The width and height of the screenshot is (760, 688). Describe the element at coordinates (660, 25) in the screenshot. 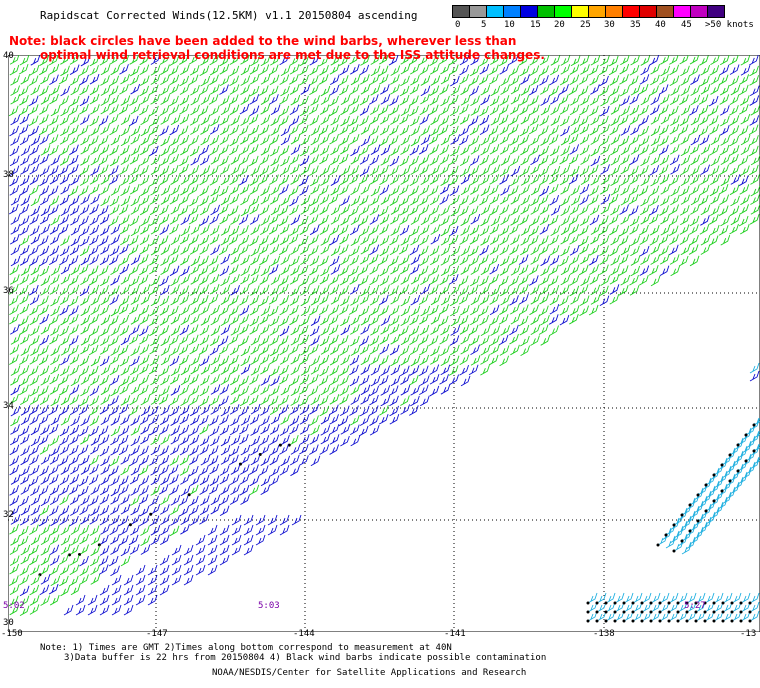

I see `scale-label: 40` at that location.